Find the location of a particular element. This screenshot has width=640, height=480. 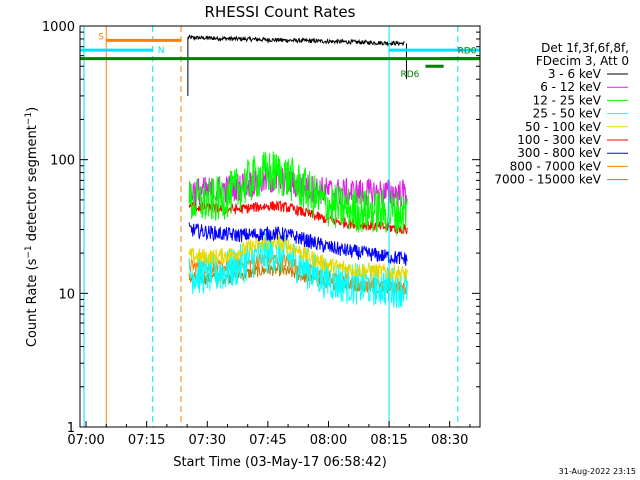

x-tick-label: 08:00 is located at coordinates (328, 440).